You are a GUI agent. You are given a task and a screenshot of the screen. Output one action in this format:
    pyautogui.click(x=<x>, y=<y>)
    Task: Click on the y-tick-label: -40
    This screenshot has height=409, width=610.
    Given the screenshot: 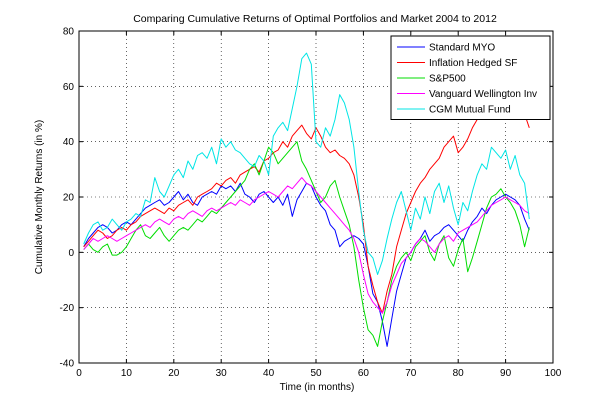 What is the action you would take?
    pyautogui.click(x=67, y=364)
    